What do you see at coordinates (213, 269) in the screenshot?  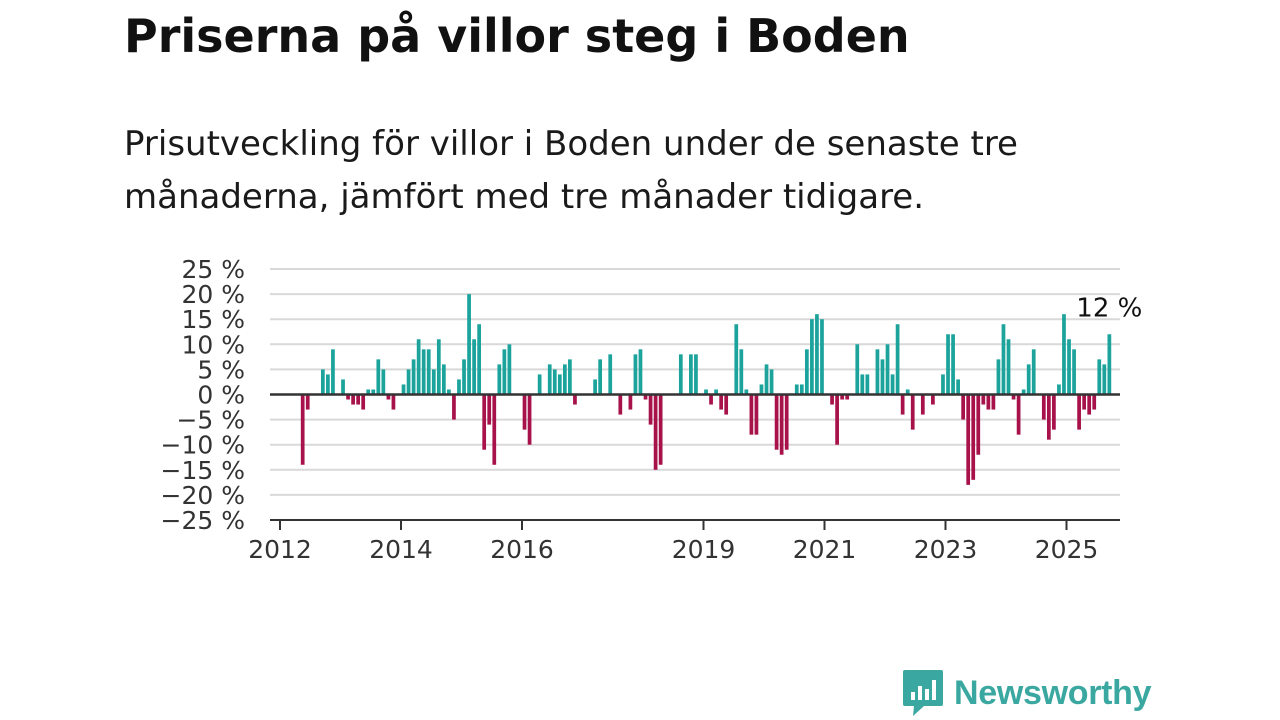 I see `y-tick-label: 25 %` at bounding box center [213, 269].